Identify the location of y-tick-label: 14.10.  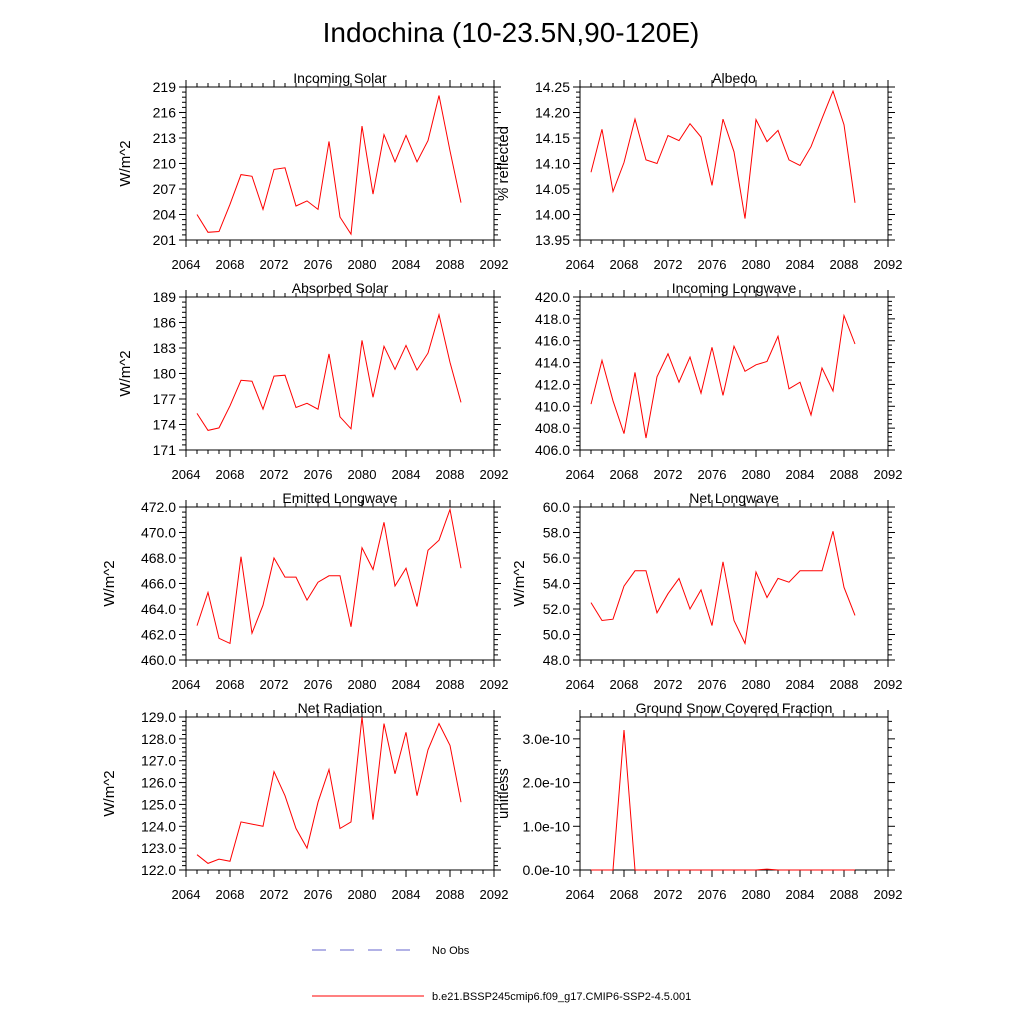
(552, 164).